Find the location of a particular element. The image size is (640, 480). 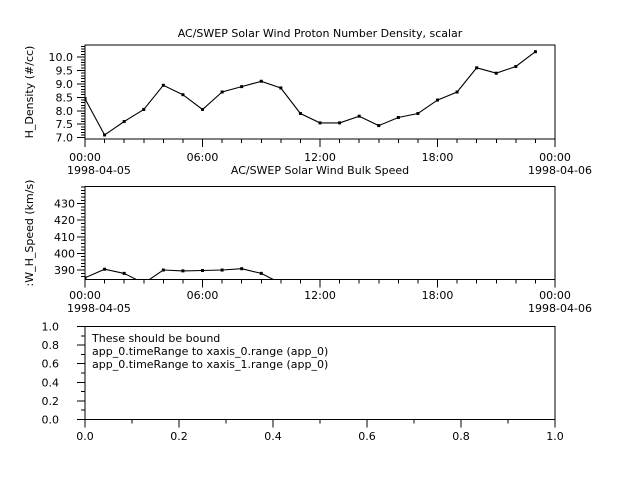

x-tick-label: 0.6 is located at coordinates (367, 436).